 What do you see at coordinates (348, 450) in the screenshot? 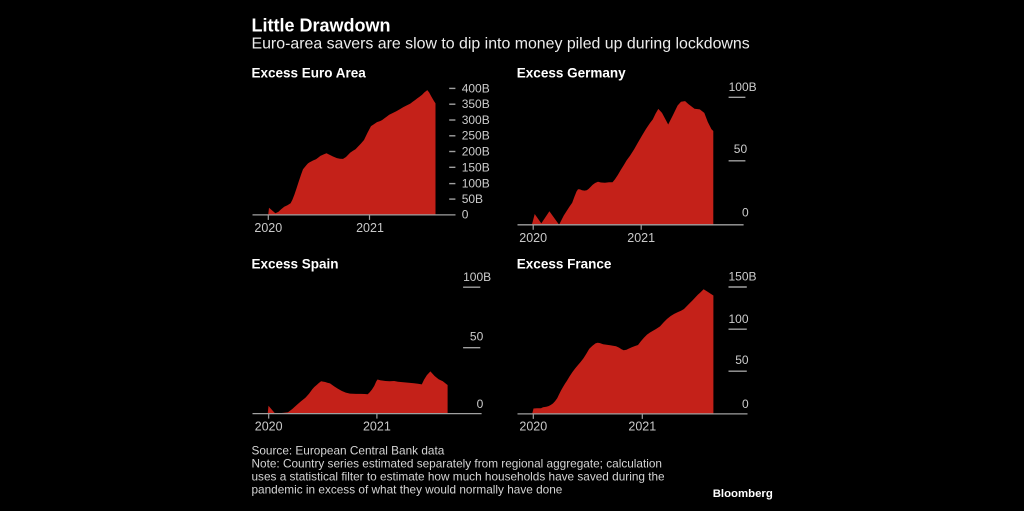
I see `svg-text:Source: European Central Bank: Source: European Central Bank data` at bounding box center [348, 450].